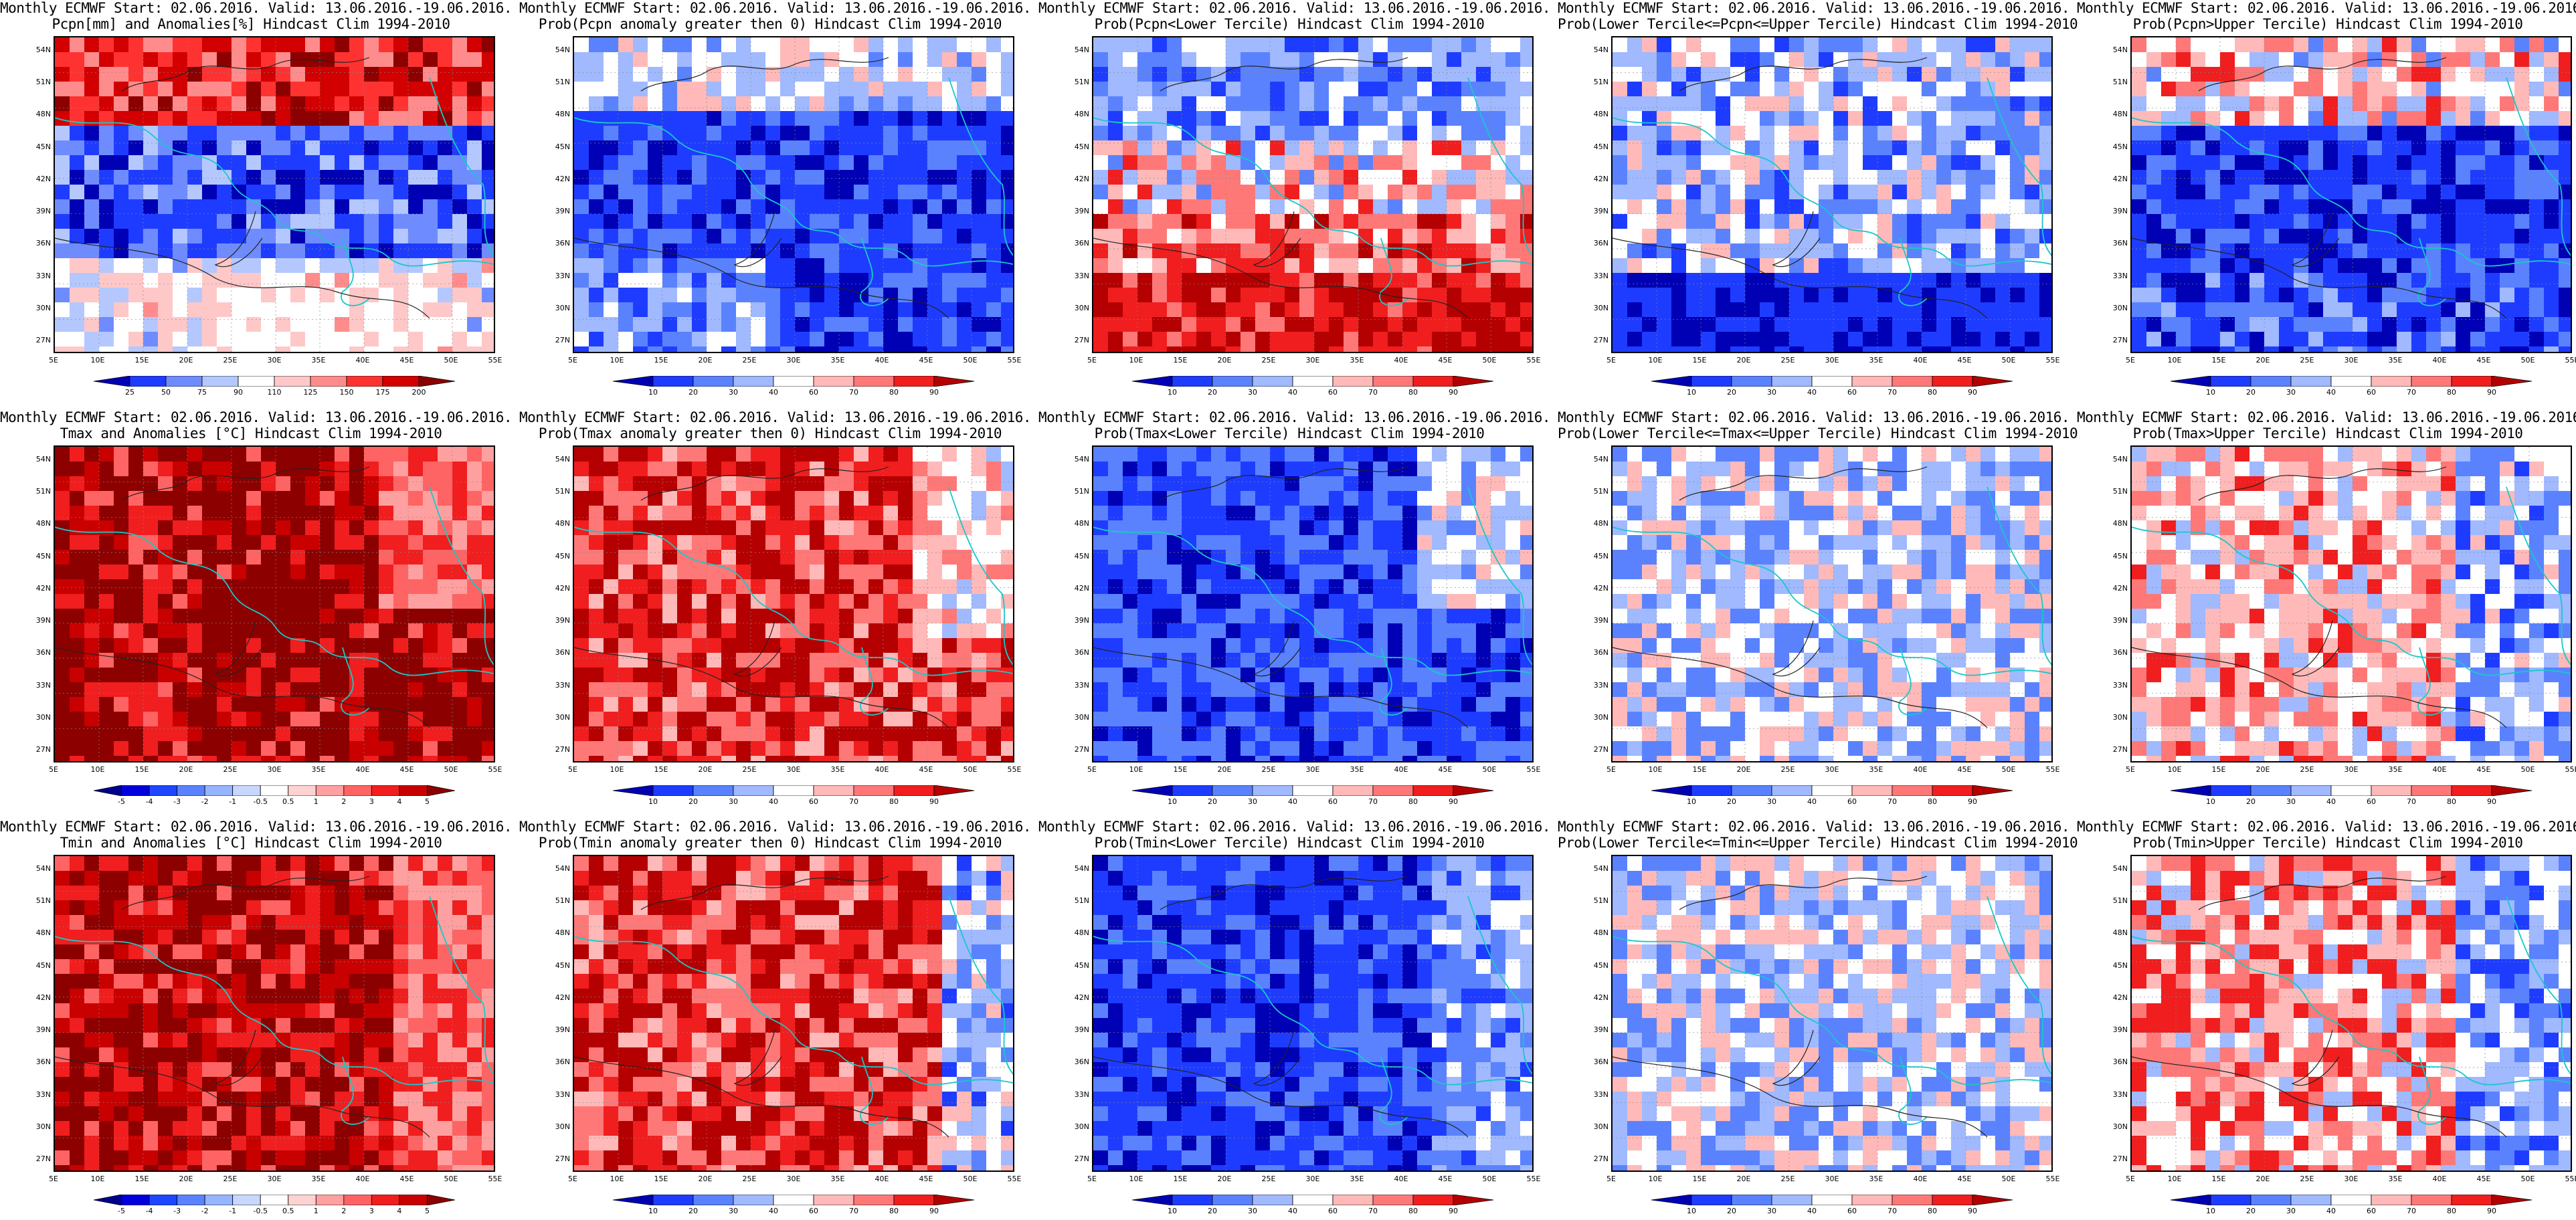  What do you see at coordinates (39, 308) in the screenshot?
I see `latitude-label: 30N` at bounding box center [39, 308].